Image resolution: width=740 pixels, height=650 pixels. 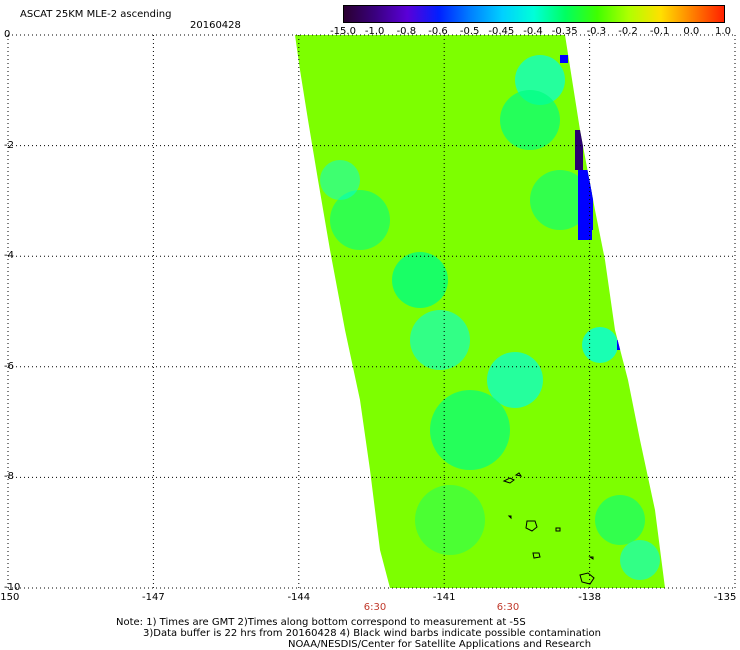 I want to click on y-tick-label: -4, so click(x=9, y=256).